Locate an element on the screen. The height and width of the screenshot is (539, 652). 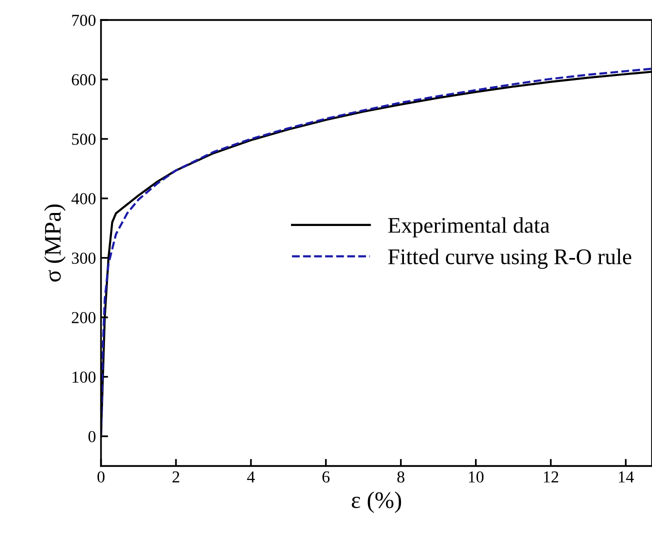
x-tick-label: 6 is located at coordinates (326, 477).